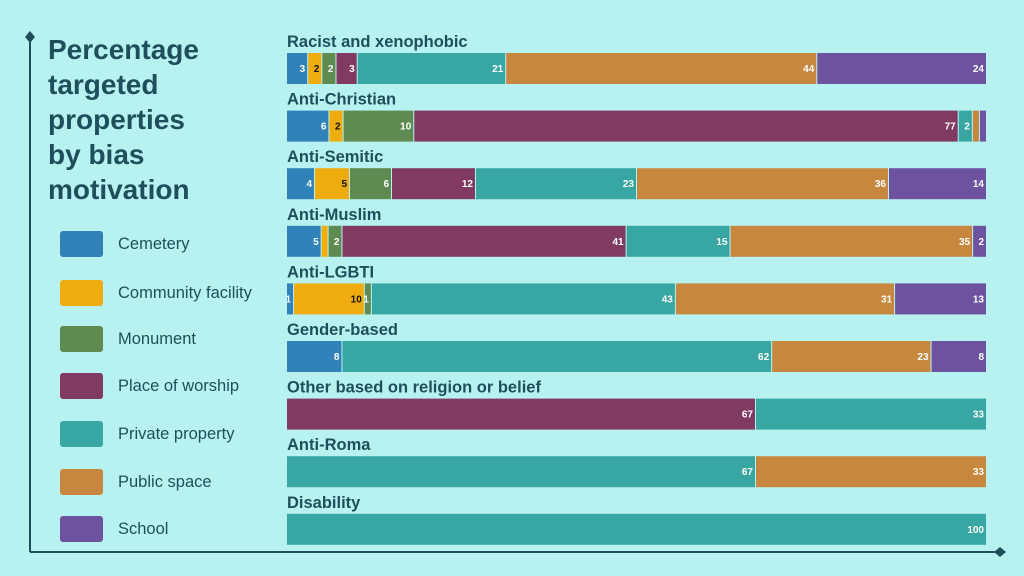 This screenshot has width=1024, height=576. What do you see at coordinates (377, 42) in the screenshot?
I see `category-label: Racist and xenophobic` at bounding box center [377, 42].